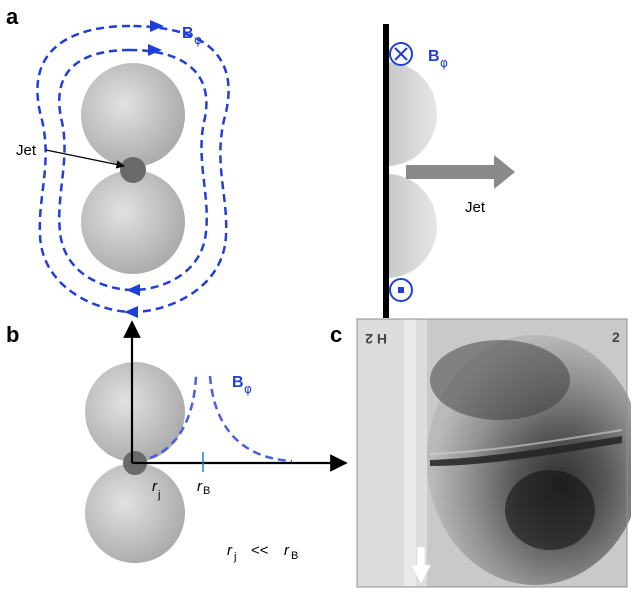 The image size is (631, 593). What do you see at coordinates (434, 56) in the screenshot?
I see `field-label-main-a2: B` at bounding box center [434, 56].